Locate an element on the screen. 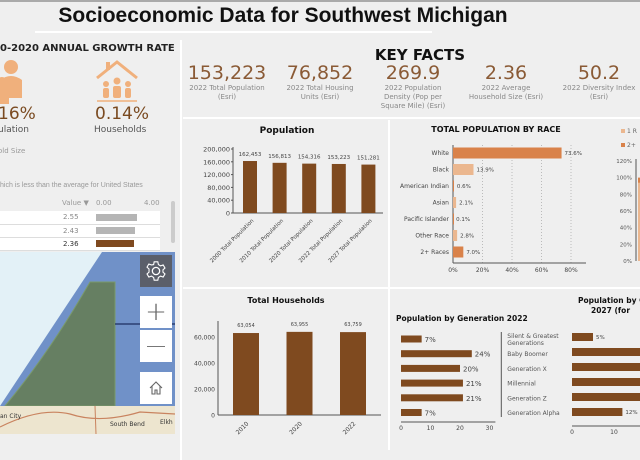  y-tick-label: 40,000 is located at coordinates (204, 364).